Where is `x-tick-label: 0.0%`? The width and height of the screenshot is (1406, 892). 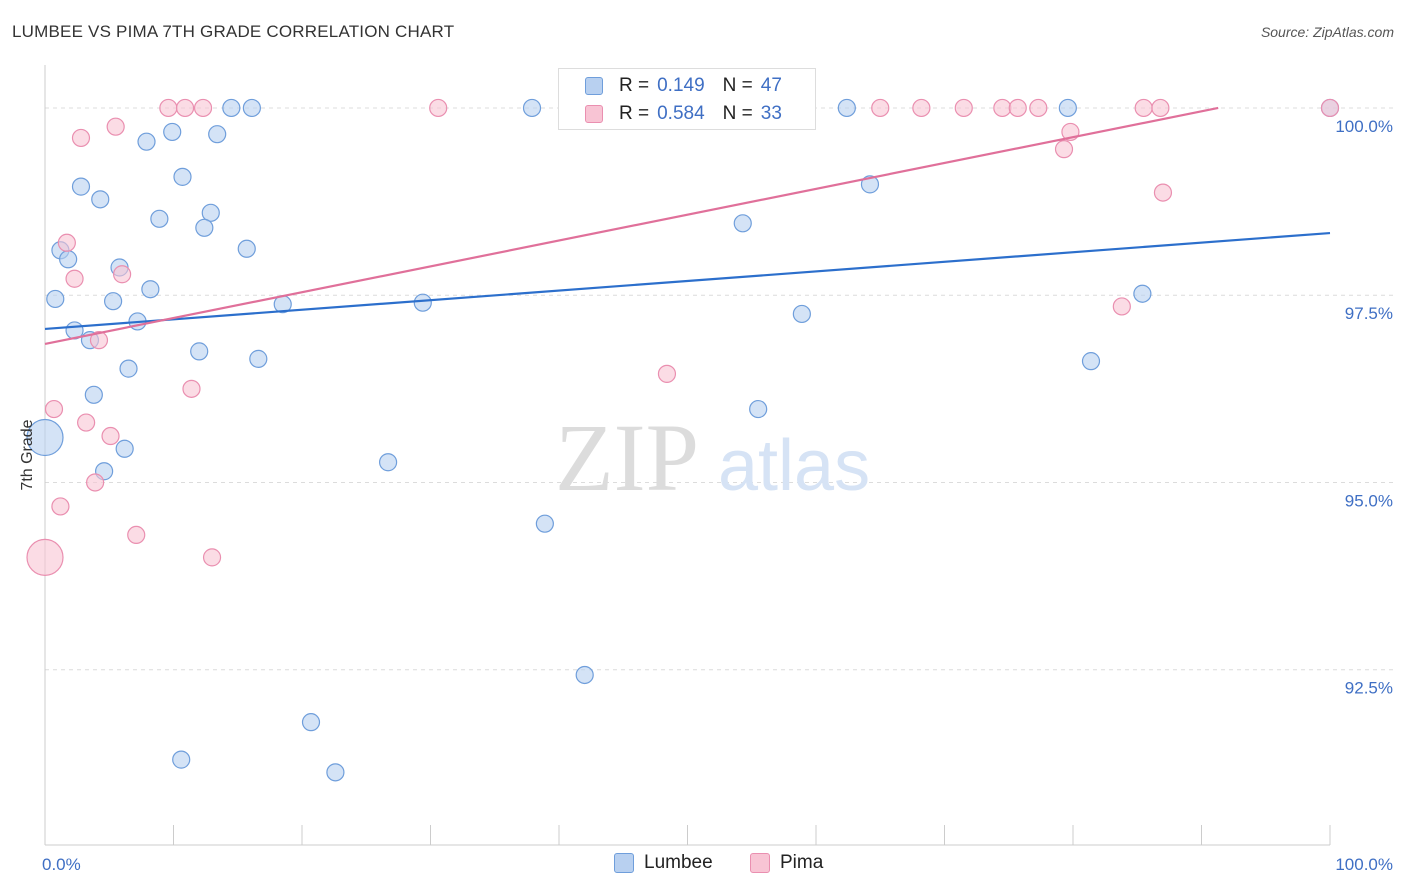
x-tick-label: 0.0% is located at coordinates (61, 864).